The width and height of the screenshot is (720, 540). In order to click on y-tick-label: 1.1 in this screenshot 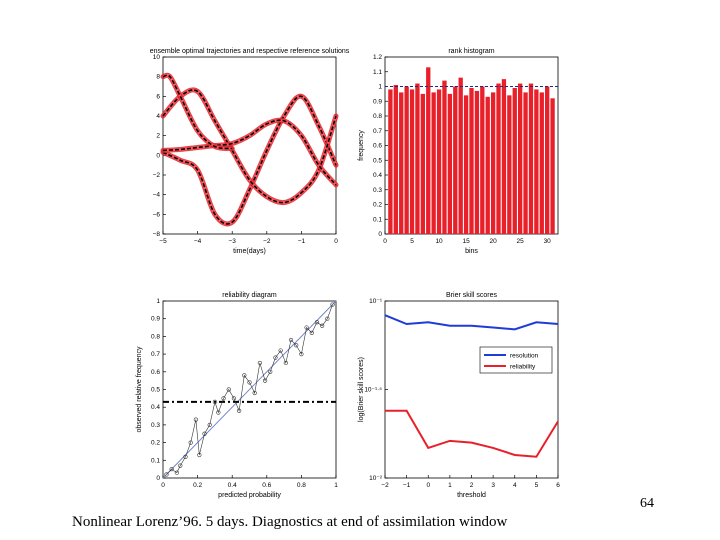, I will do `click(377, 72)`.